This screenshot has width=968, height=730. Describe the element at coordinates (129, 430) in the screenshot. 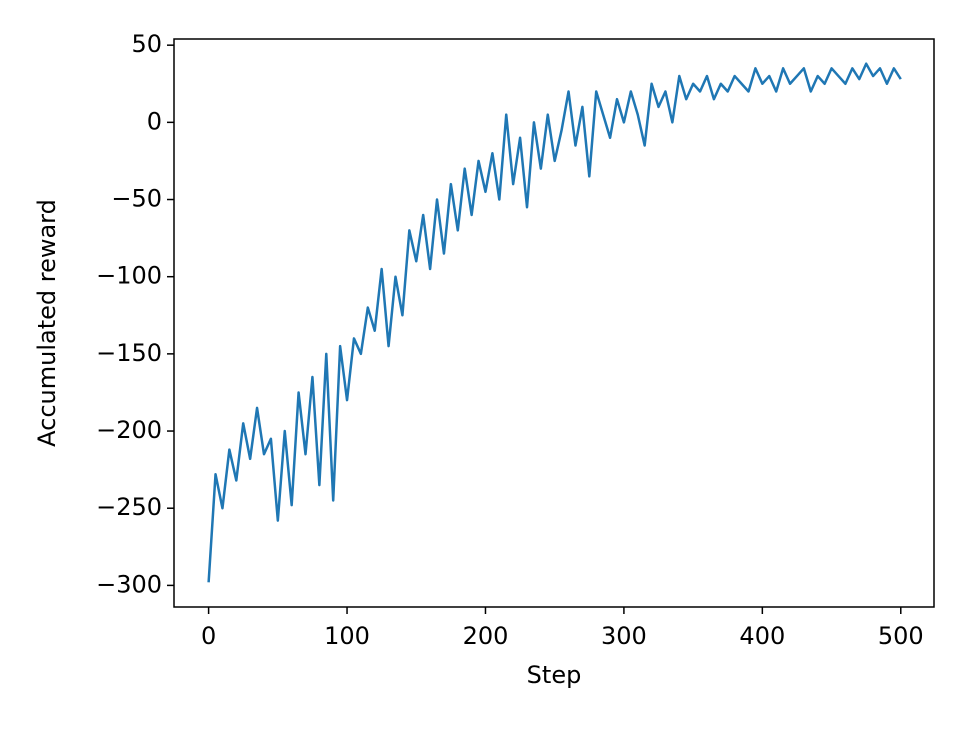

I see `y-tick-label: −200` at that location.